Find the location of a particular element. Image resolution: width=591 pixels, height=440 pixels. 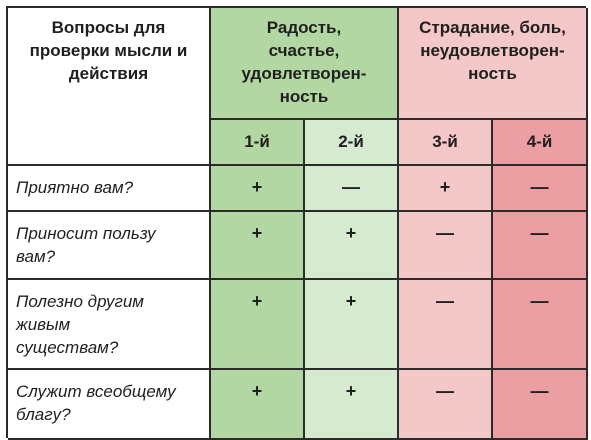

suffering-group-header: Страдание, боль, неудовлетворен- ность is located at coordinates (493, 64).